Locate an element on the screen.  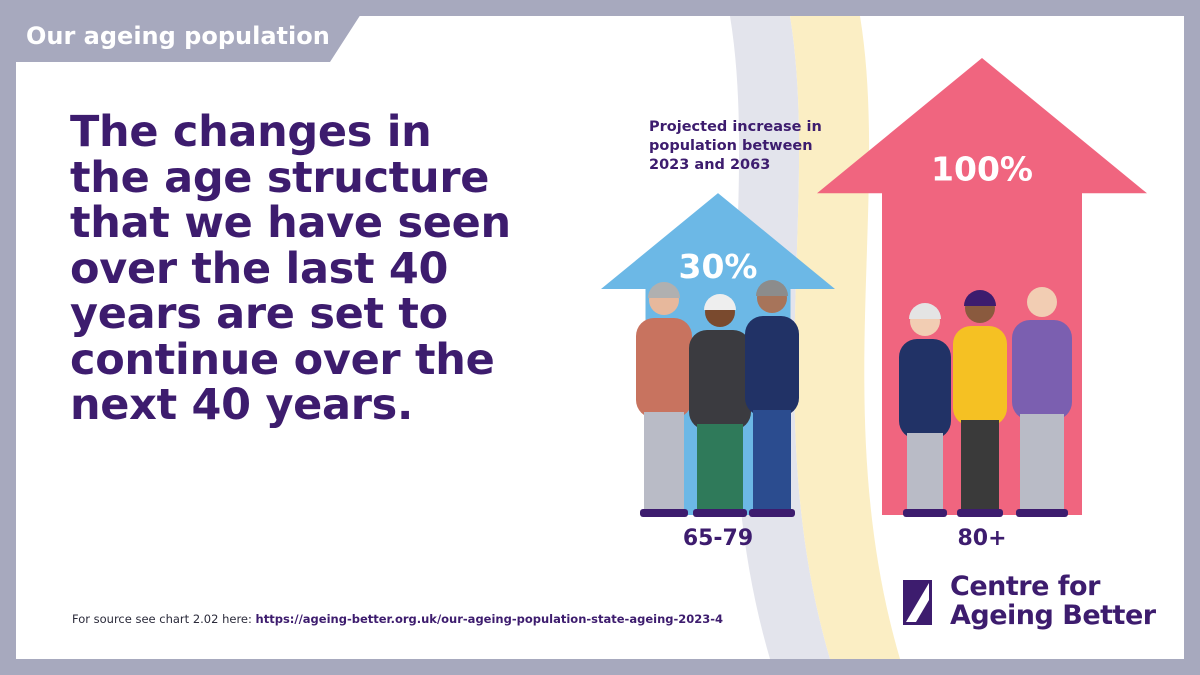
headline-line: continue over the is located at coordinates (282, 359).